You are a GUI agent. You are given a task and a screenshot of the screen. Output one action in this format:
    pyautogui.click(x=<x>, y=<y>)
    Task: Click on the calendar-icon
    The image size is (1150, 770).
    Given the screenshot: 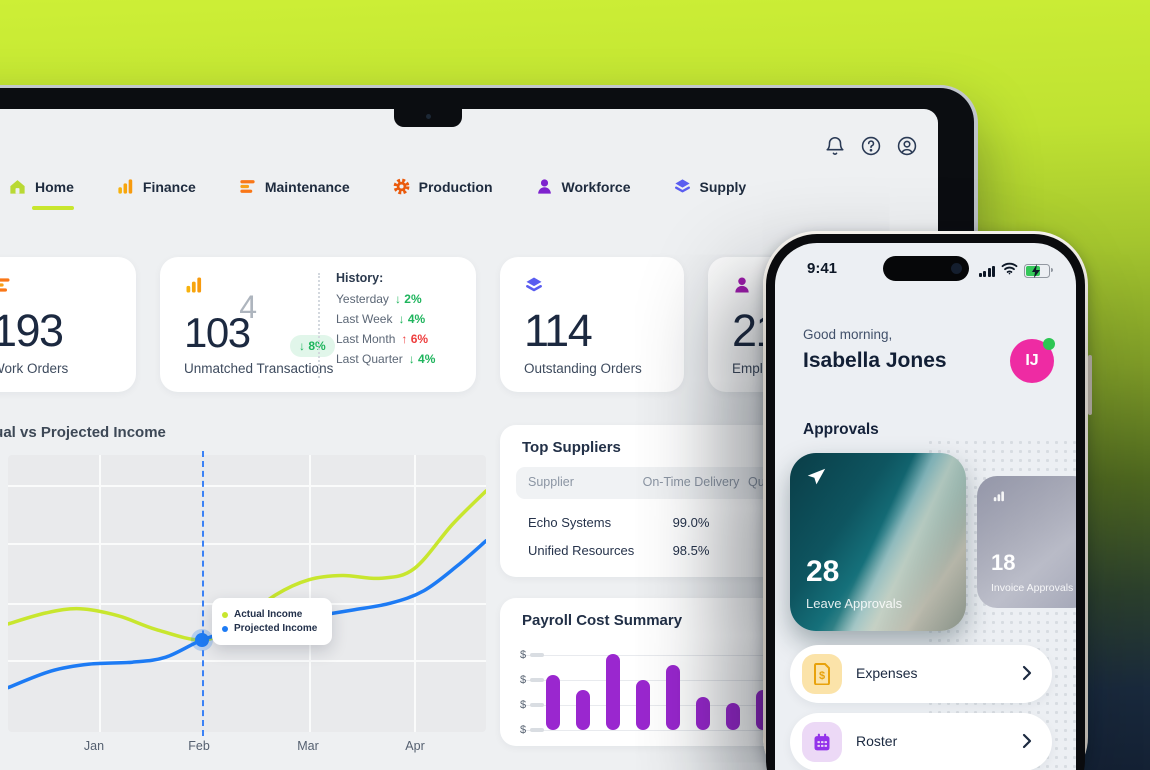 What is the action you would take?
    pyautogui.click(x=822, y=742)
    